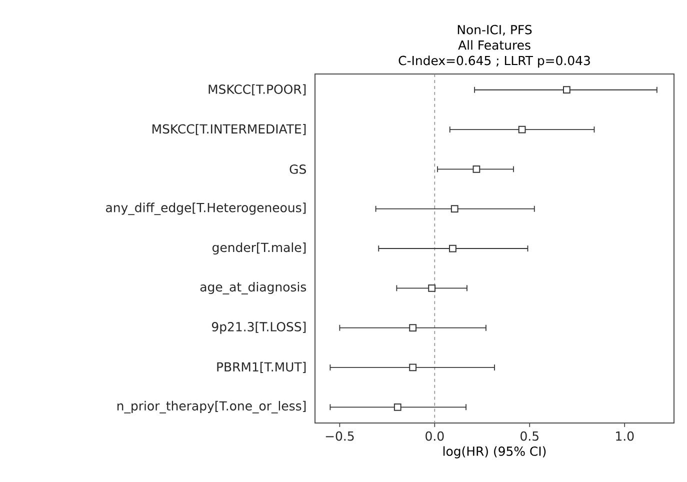 Image resolution: width=687 pixels, height=482 pixels. I want to click on x-tick-label: 0.0, so click(435, 436).